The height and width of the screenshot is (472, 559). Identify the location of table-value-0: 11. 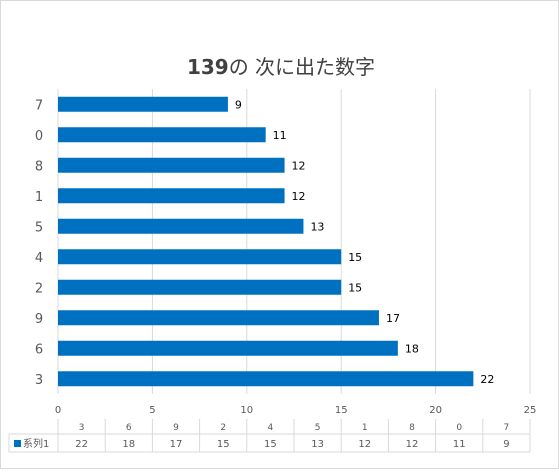
(459, 444).